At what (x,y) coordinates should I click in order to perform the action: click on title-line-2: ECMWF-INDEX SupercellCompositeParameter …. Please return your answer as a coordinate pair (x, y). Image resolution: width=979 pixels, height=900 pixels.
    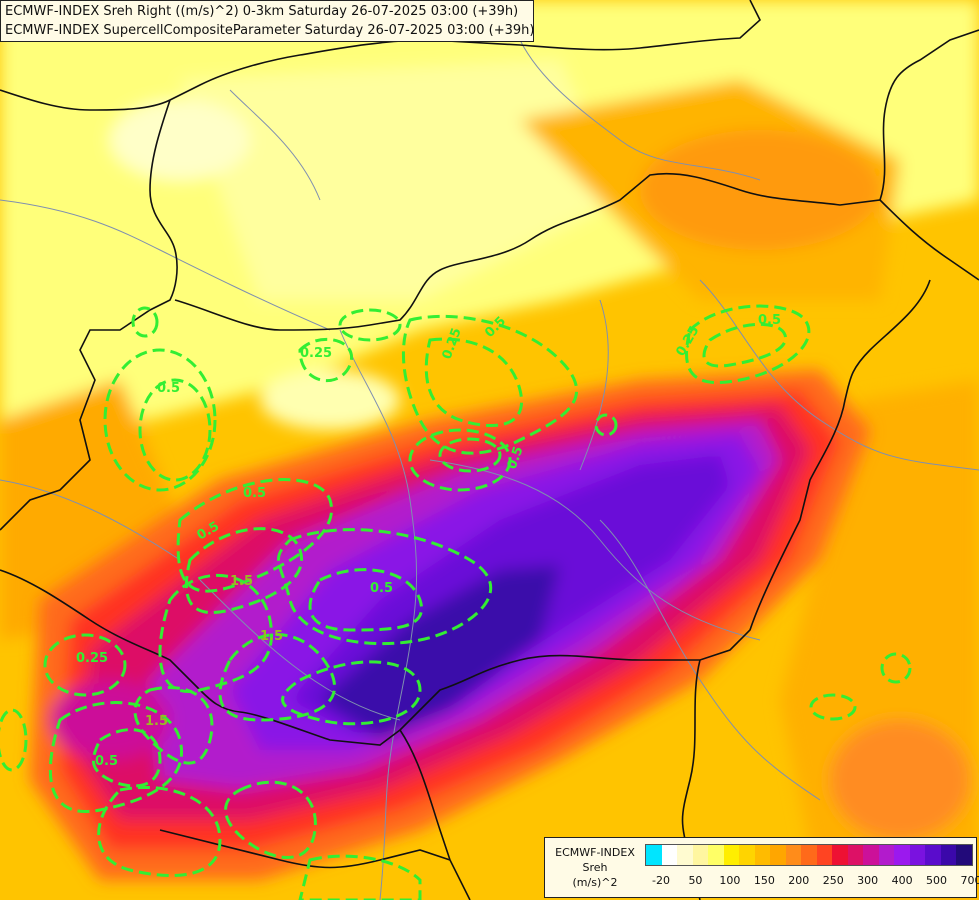
    Looking at the image, I should click on (270, 30).